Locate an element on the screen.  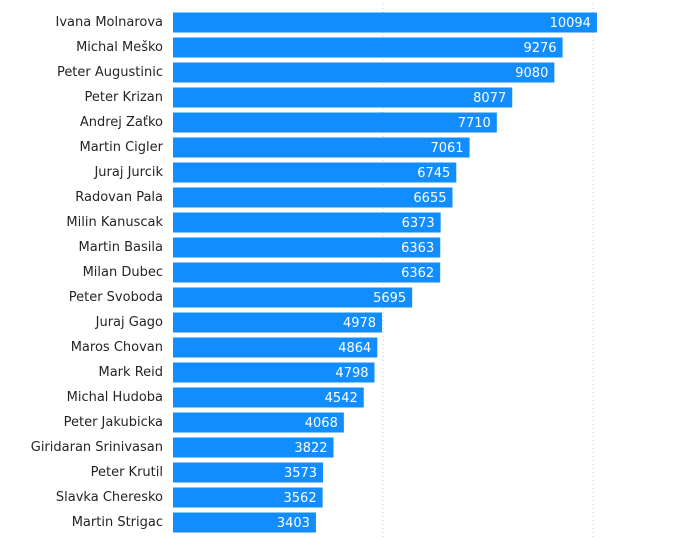
value-label: 4798 is located at coordinates (351, 373).